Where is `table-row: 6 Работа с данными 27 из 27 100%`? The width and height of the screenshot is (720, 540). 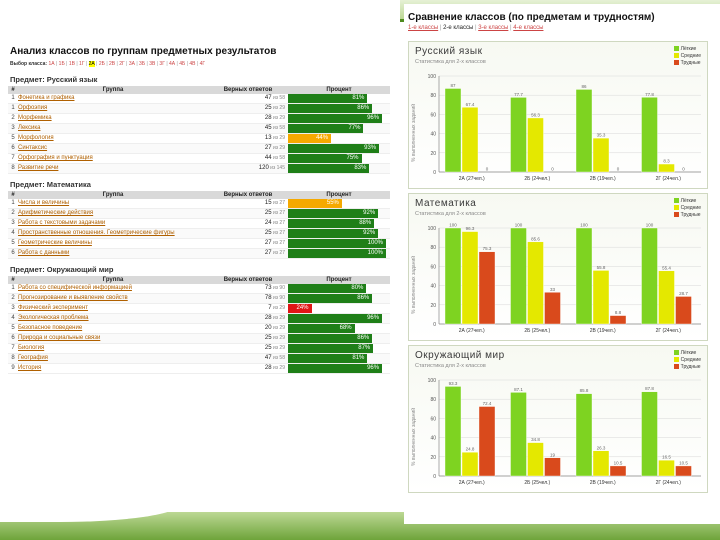
table-row: 6 Работа с данными 27 из 27 100% is located at coordinates (199, 253).